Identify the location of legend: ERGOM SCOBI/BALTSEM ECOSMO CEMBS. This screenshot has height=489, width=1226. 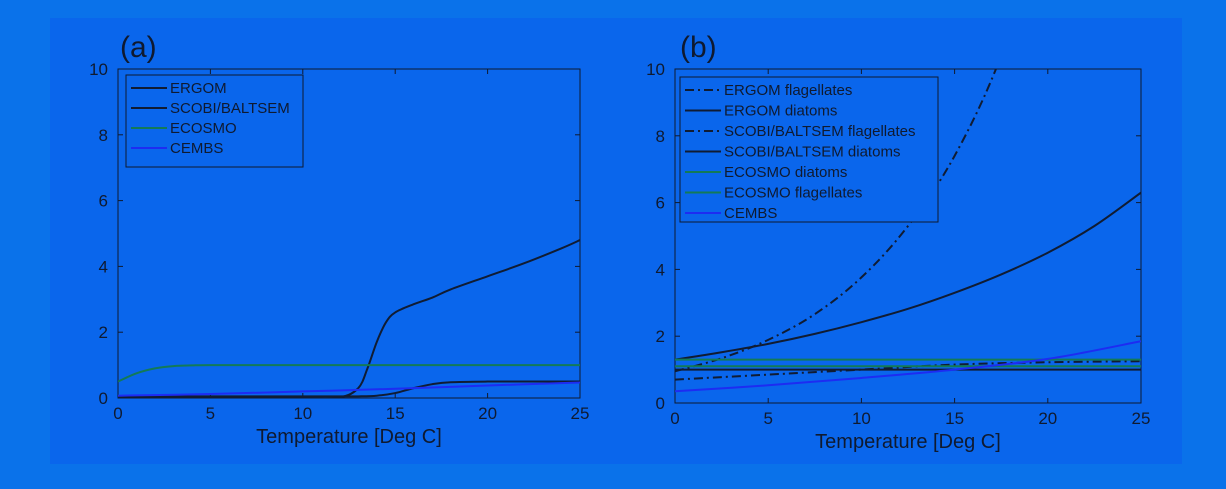
(214, 121).